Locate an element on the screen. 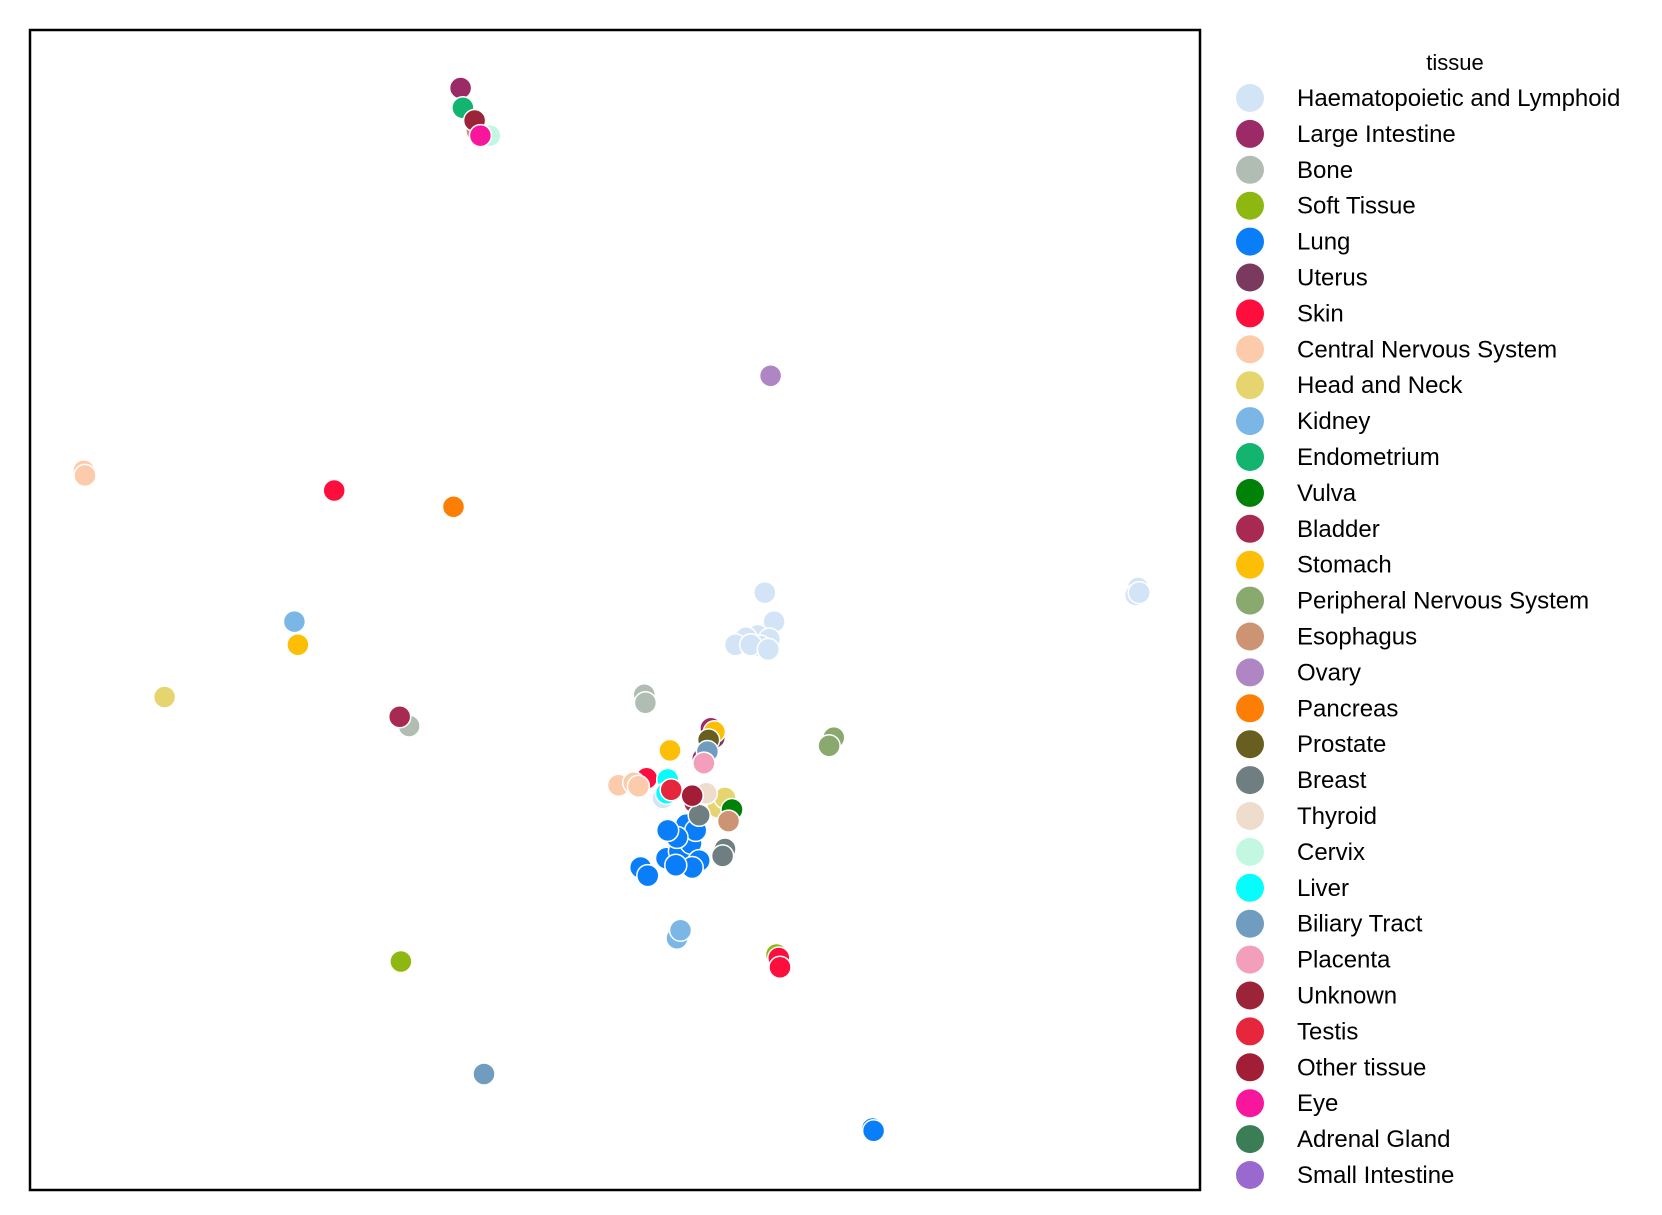 This screenshot has height=1215, width=1662. legend-label: Liver is located at coordinates (1323, 888).